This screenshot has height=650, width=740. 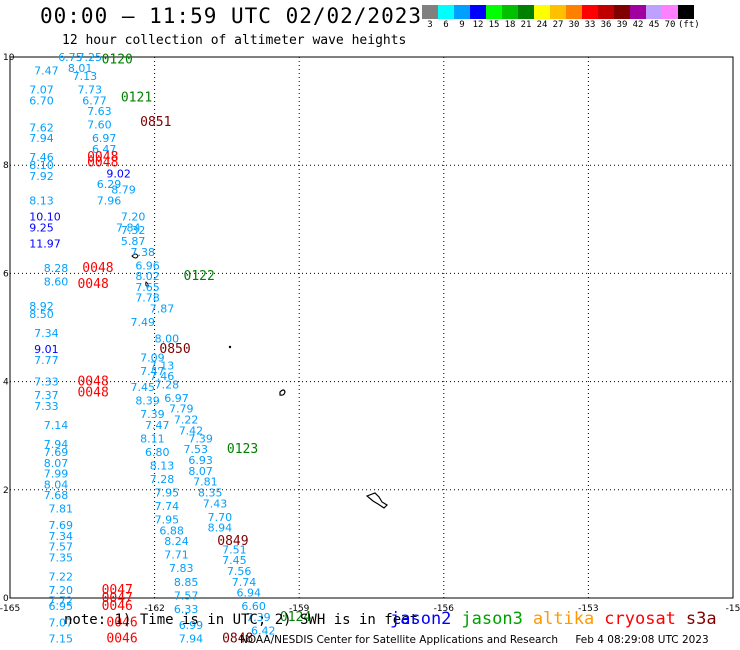 What do you see at coordinates (167, 520) in the screenshot?
I see `wave-height-label: 7.95` at bounding box center [167, 520].